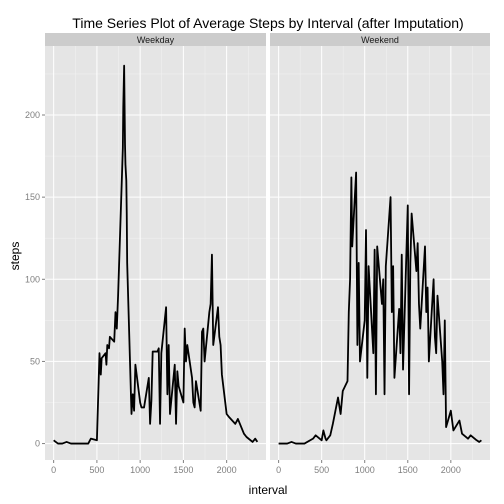 The image size is (504, 504). Describe the element at coordinates (32, 115) in the screenshot. I see `y-tick-label: 200` at that location.